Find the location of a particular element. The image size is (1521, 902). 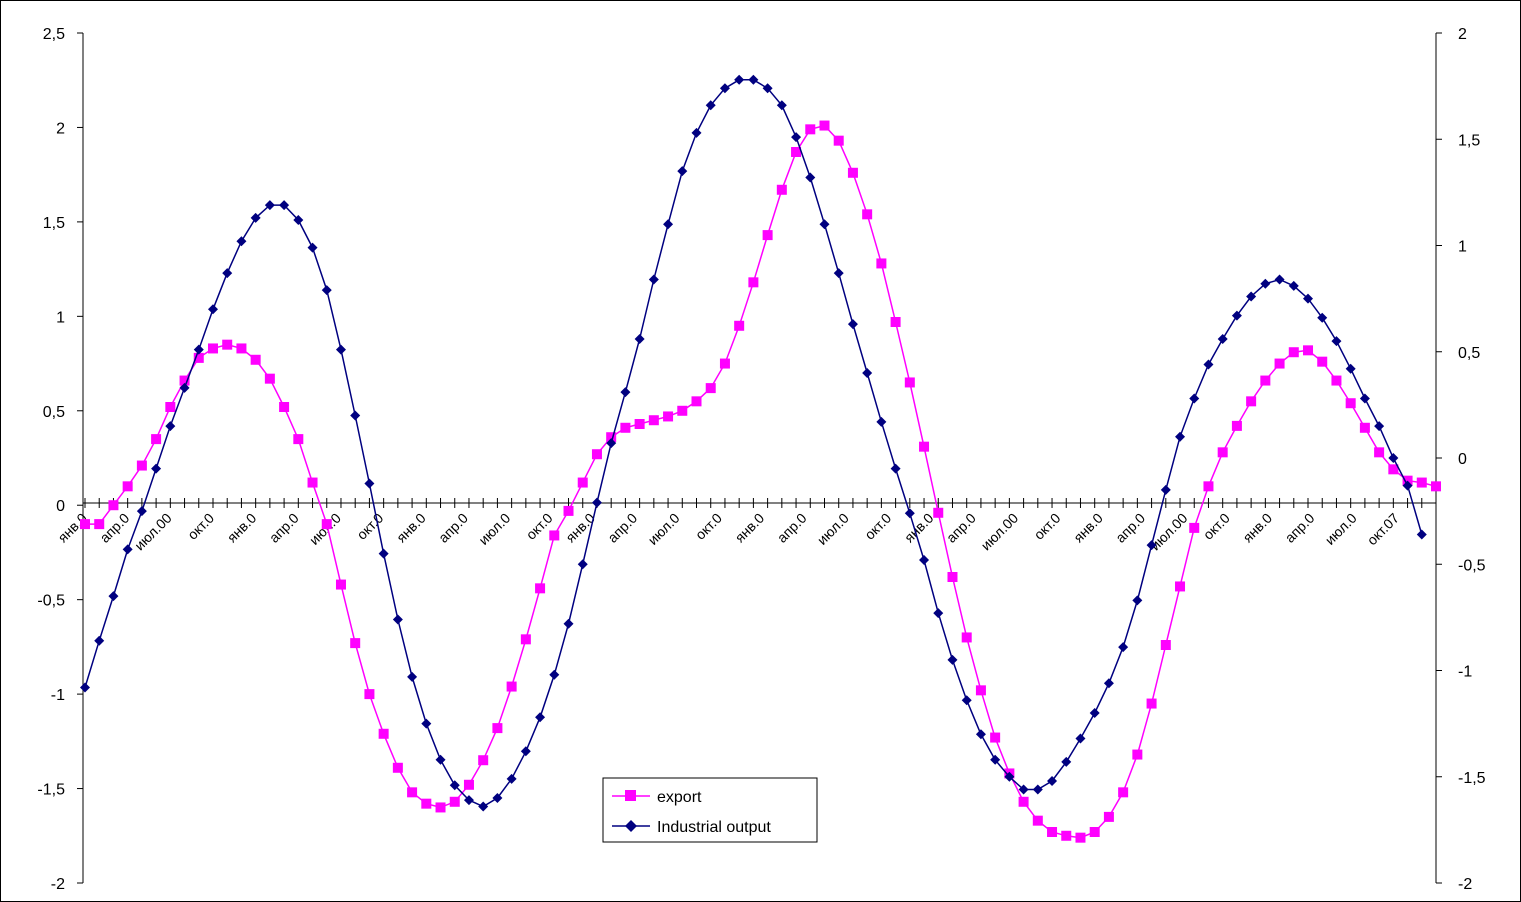

left-axis-tick-label: -1 is located at coordinates (58, 695).